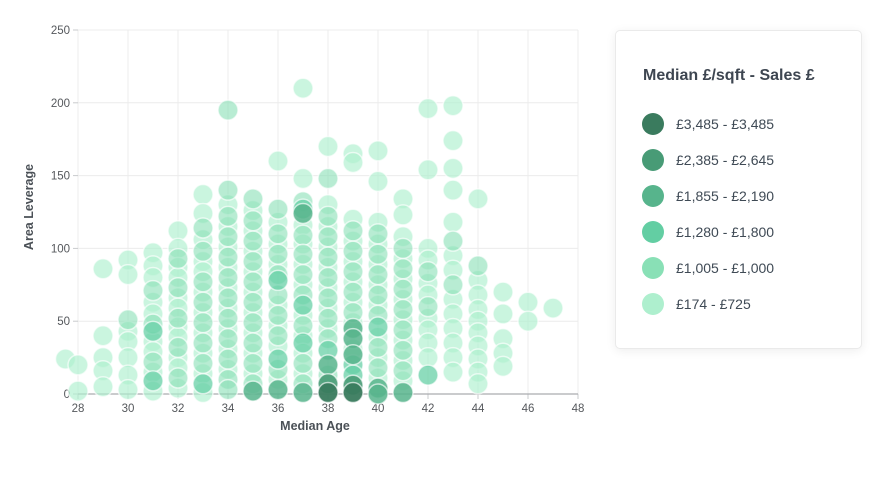  What do you see at coordinates (738, 160) in the screenshot?
I see `legend-item: £2,385 - £2,645` at bounding box center [738, 160].